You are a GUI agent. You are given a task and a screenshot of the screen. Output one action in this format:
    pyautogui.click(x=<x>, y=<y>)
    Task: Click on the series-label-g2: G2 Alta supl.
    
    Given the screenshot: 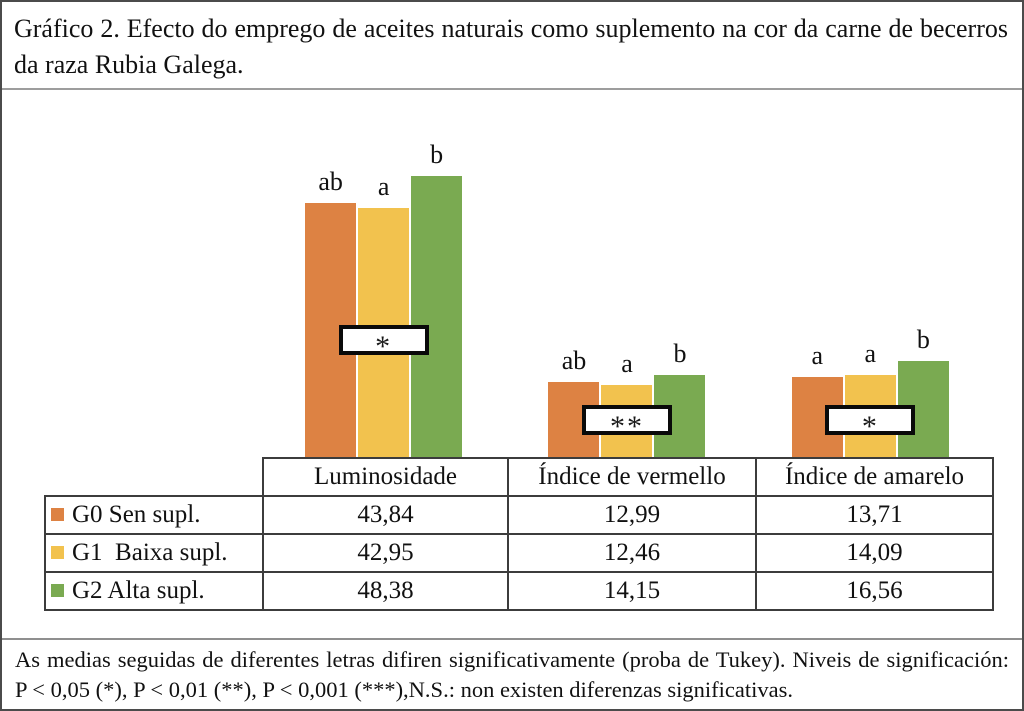 What is the action you would take?
    pyautogui.click(x=154, y=591)
    